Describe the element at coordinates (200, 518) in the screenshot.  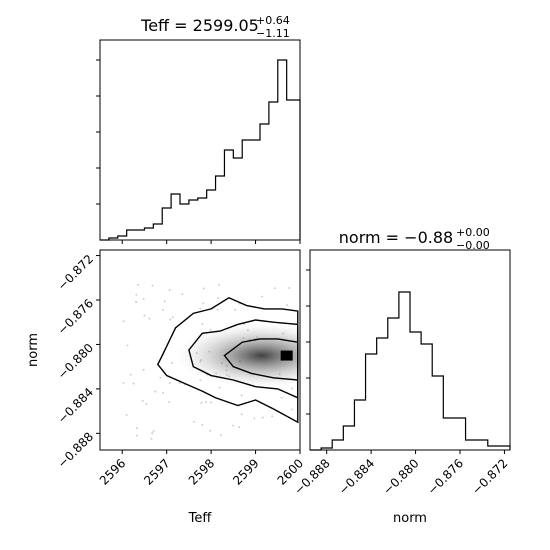
I see `contour-xlabel: Teff` at that location.